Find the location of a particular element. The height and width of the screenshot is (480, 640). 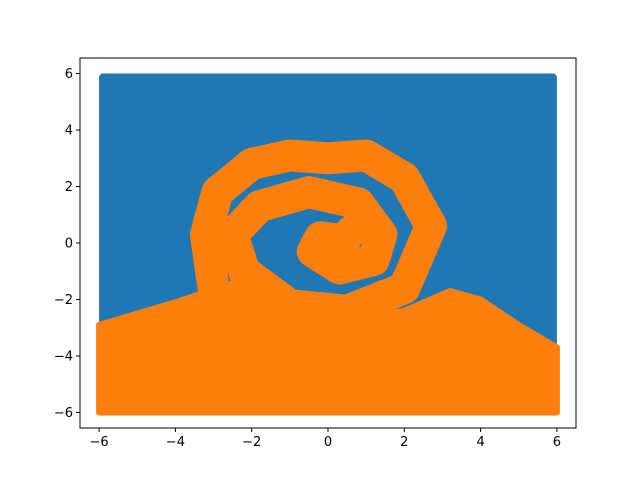

y-tick-label: 6 is located at coordinates (69, 74).